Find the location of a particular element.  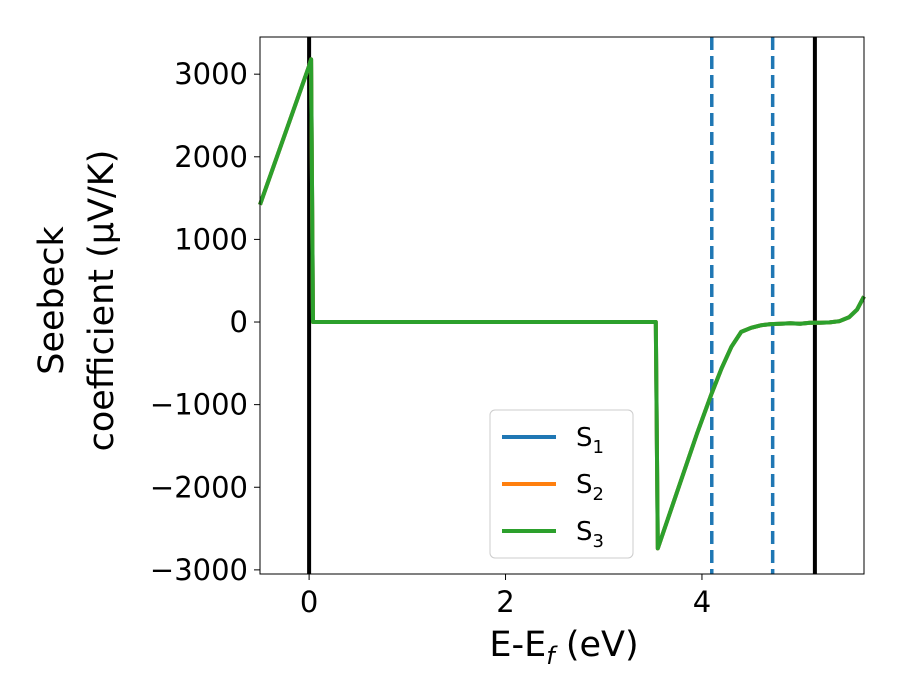

legend-label-S1: S1 is located at coordinates (590, 440).